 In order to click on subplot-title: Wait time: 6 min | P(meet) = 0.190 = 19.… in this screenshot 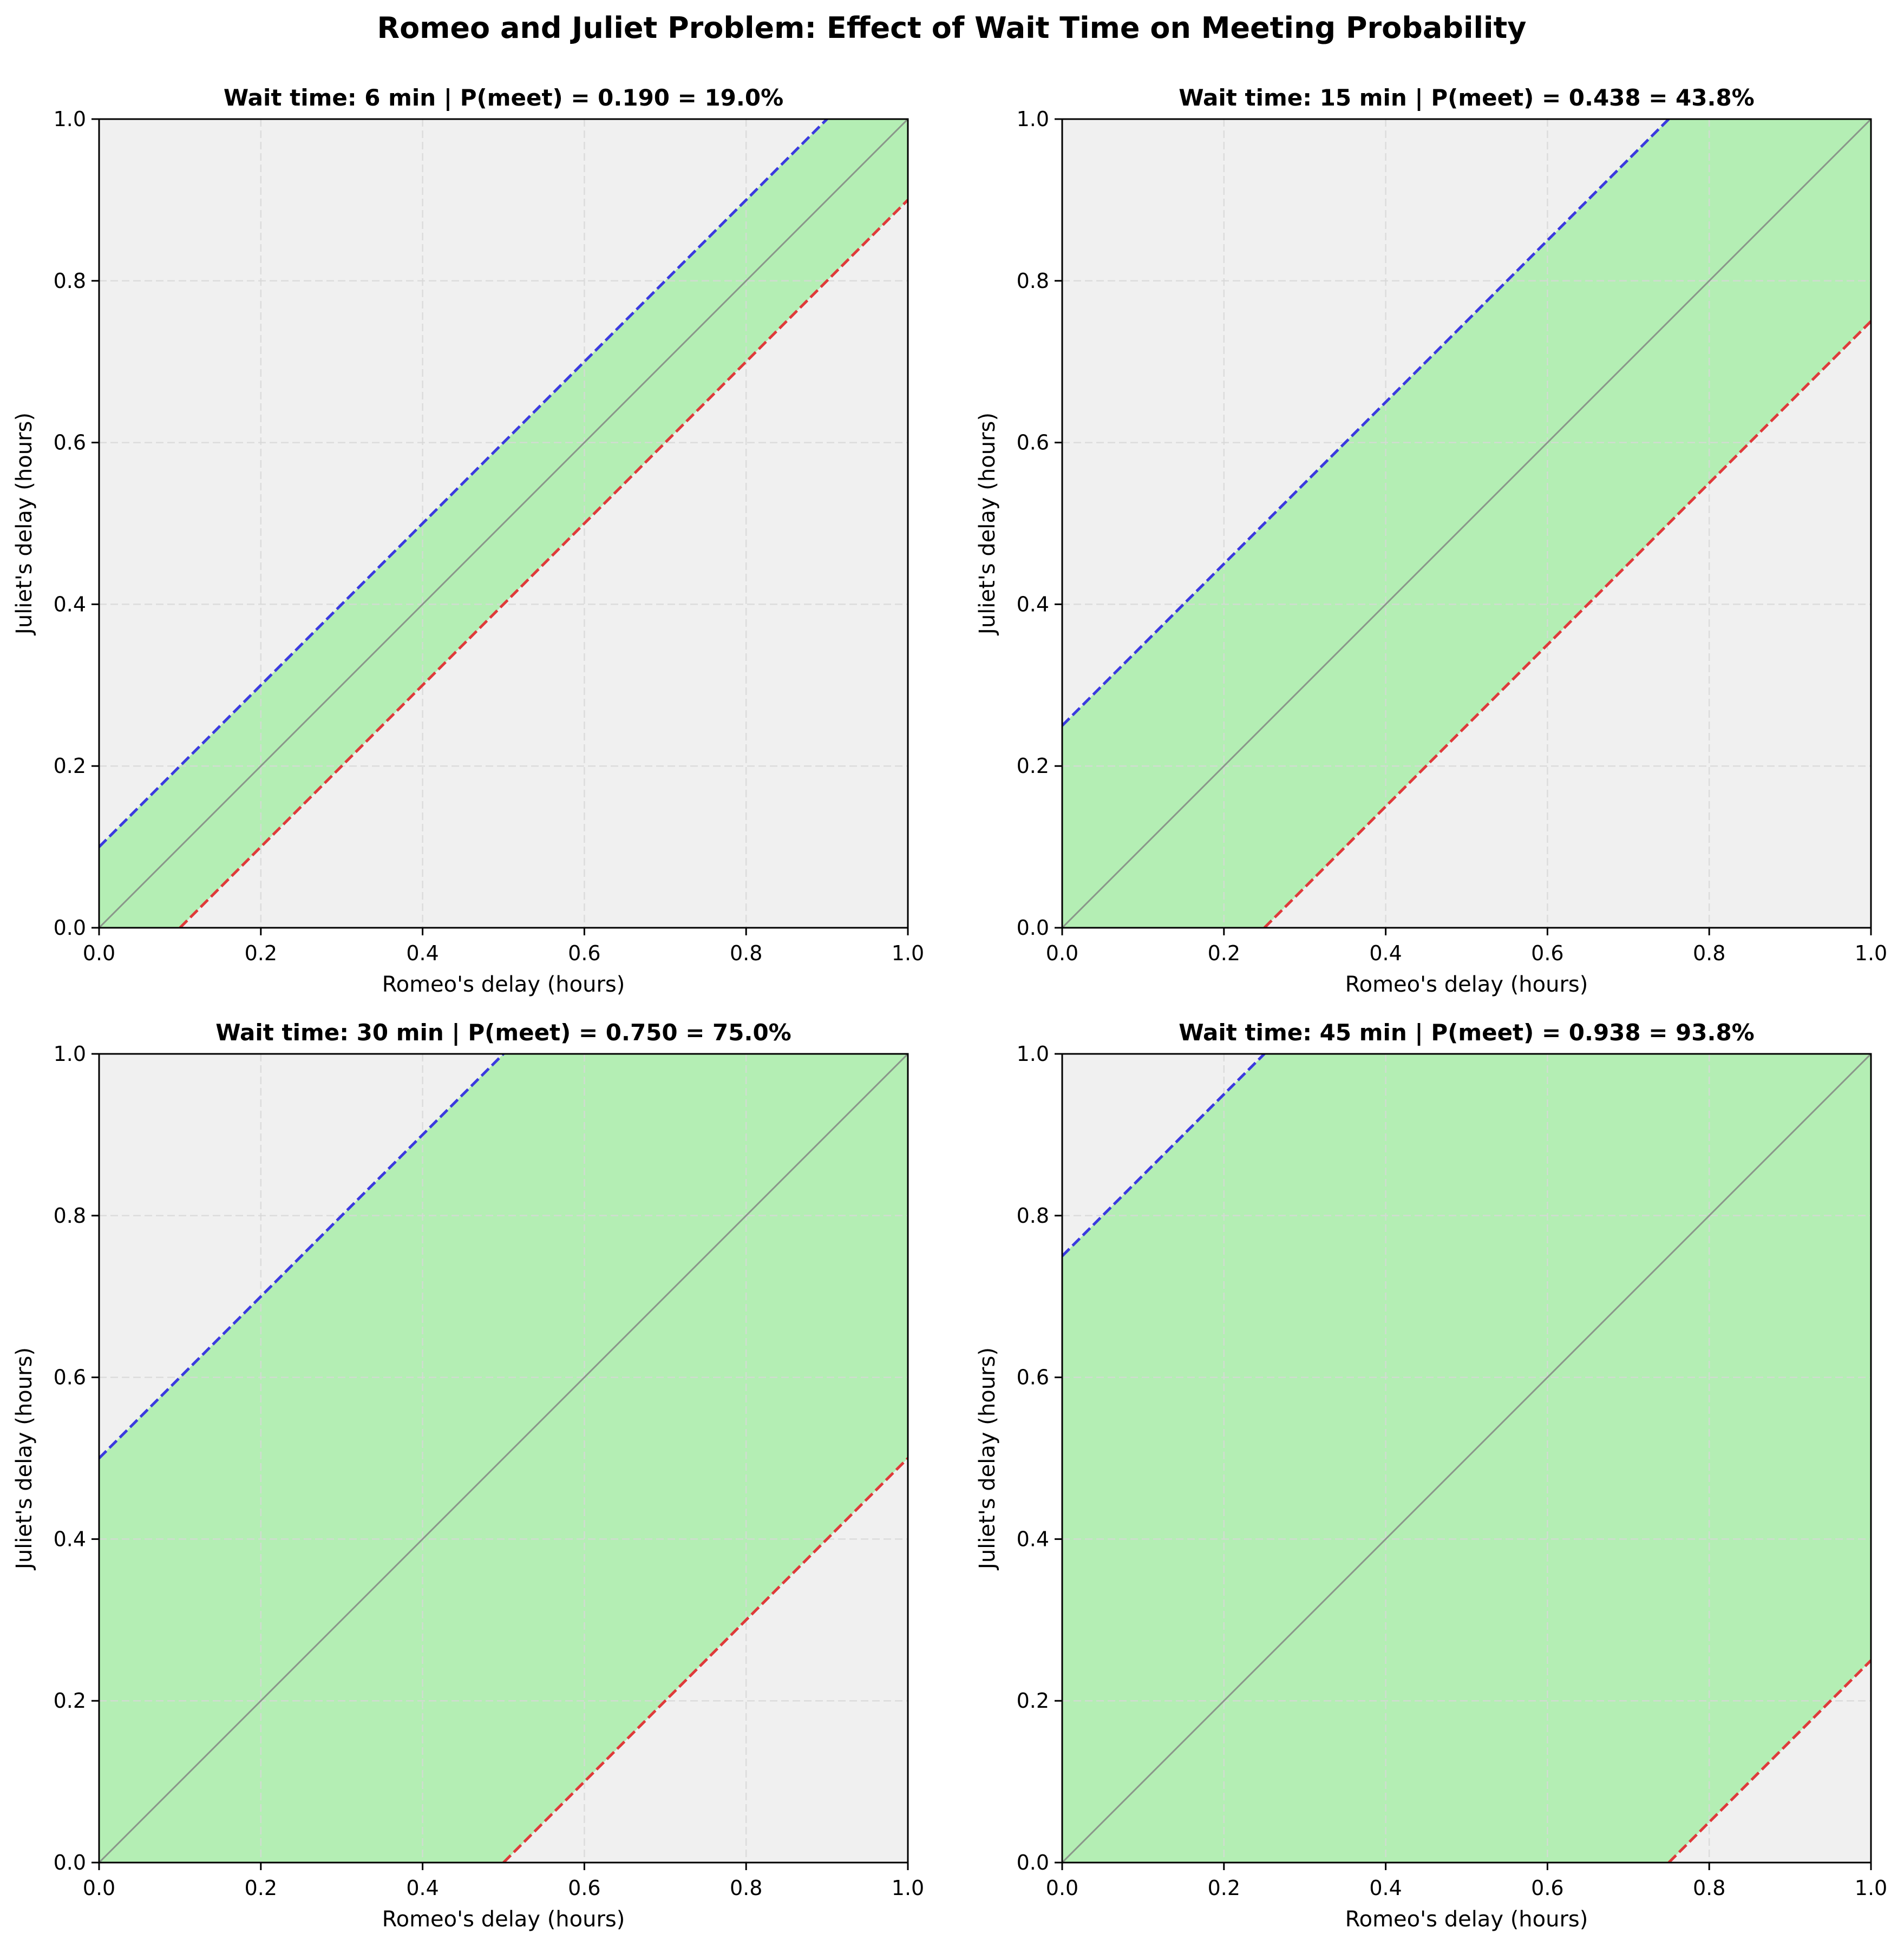, I will do `click(504, 97)`.